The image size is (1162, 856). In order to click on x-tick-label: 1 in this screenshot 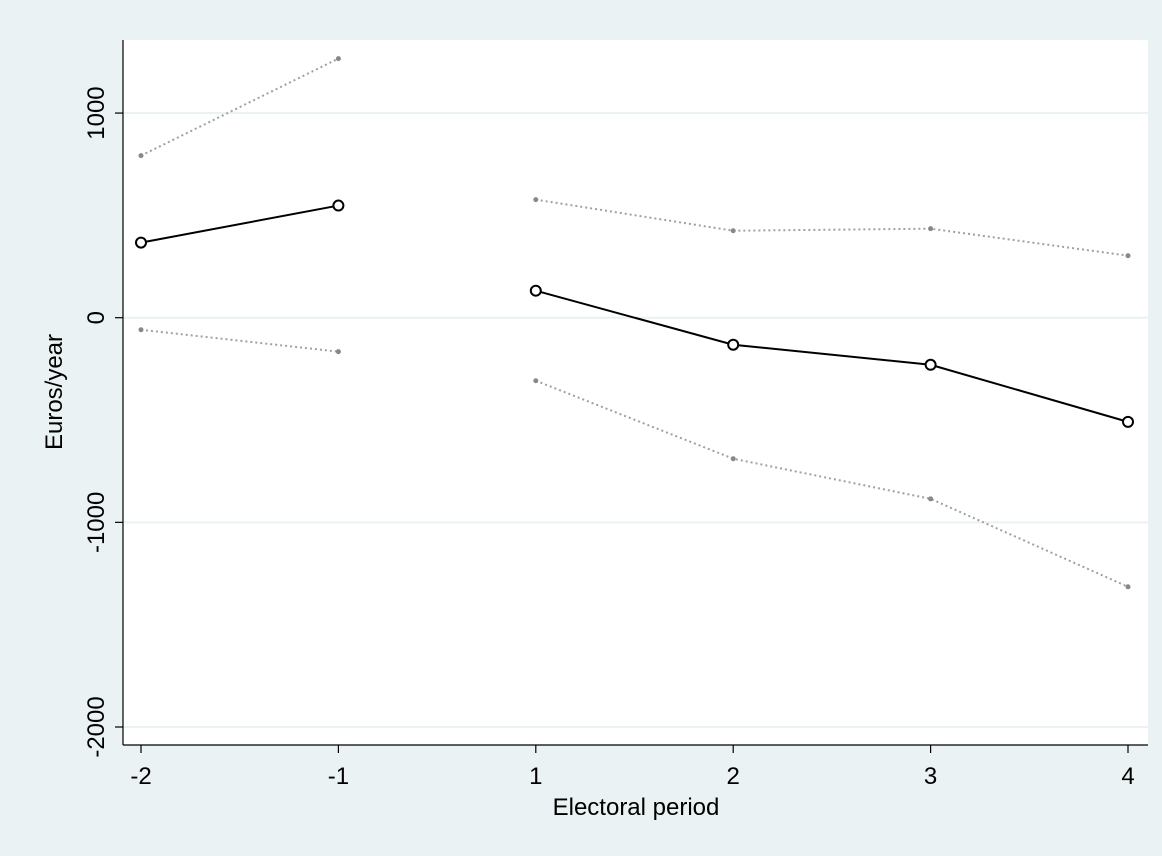, I will do `click(535, 776)`.